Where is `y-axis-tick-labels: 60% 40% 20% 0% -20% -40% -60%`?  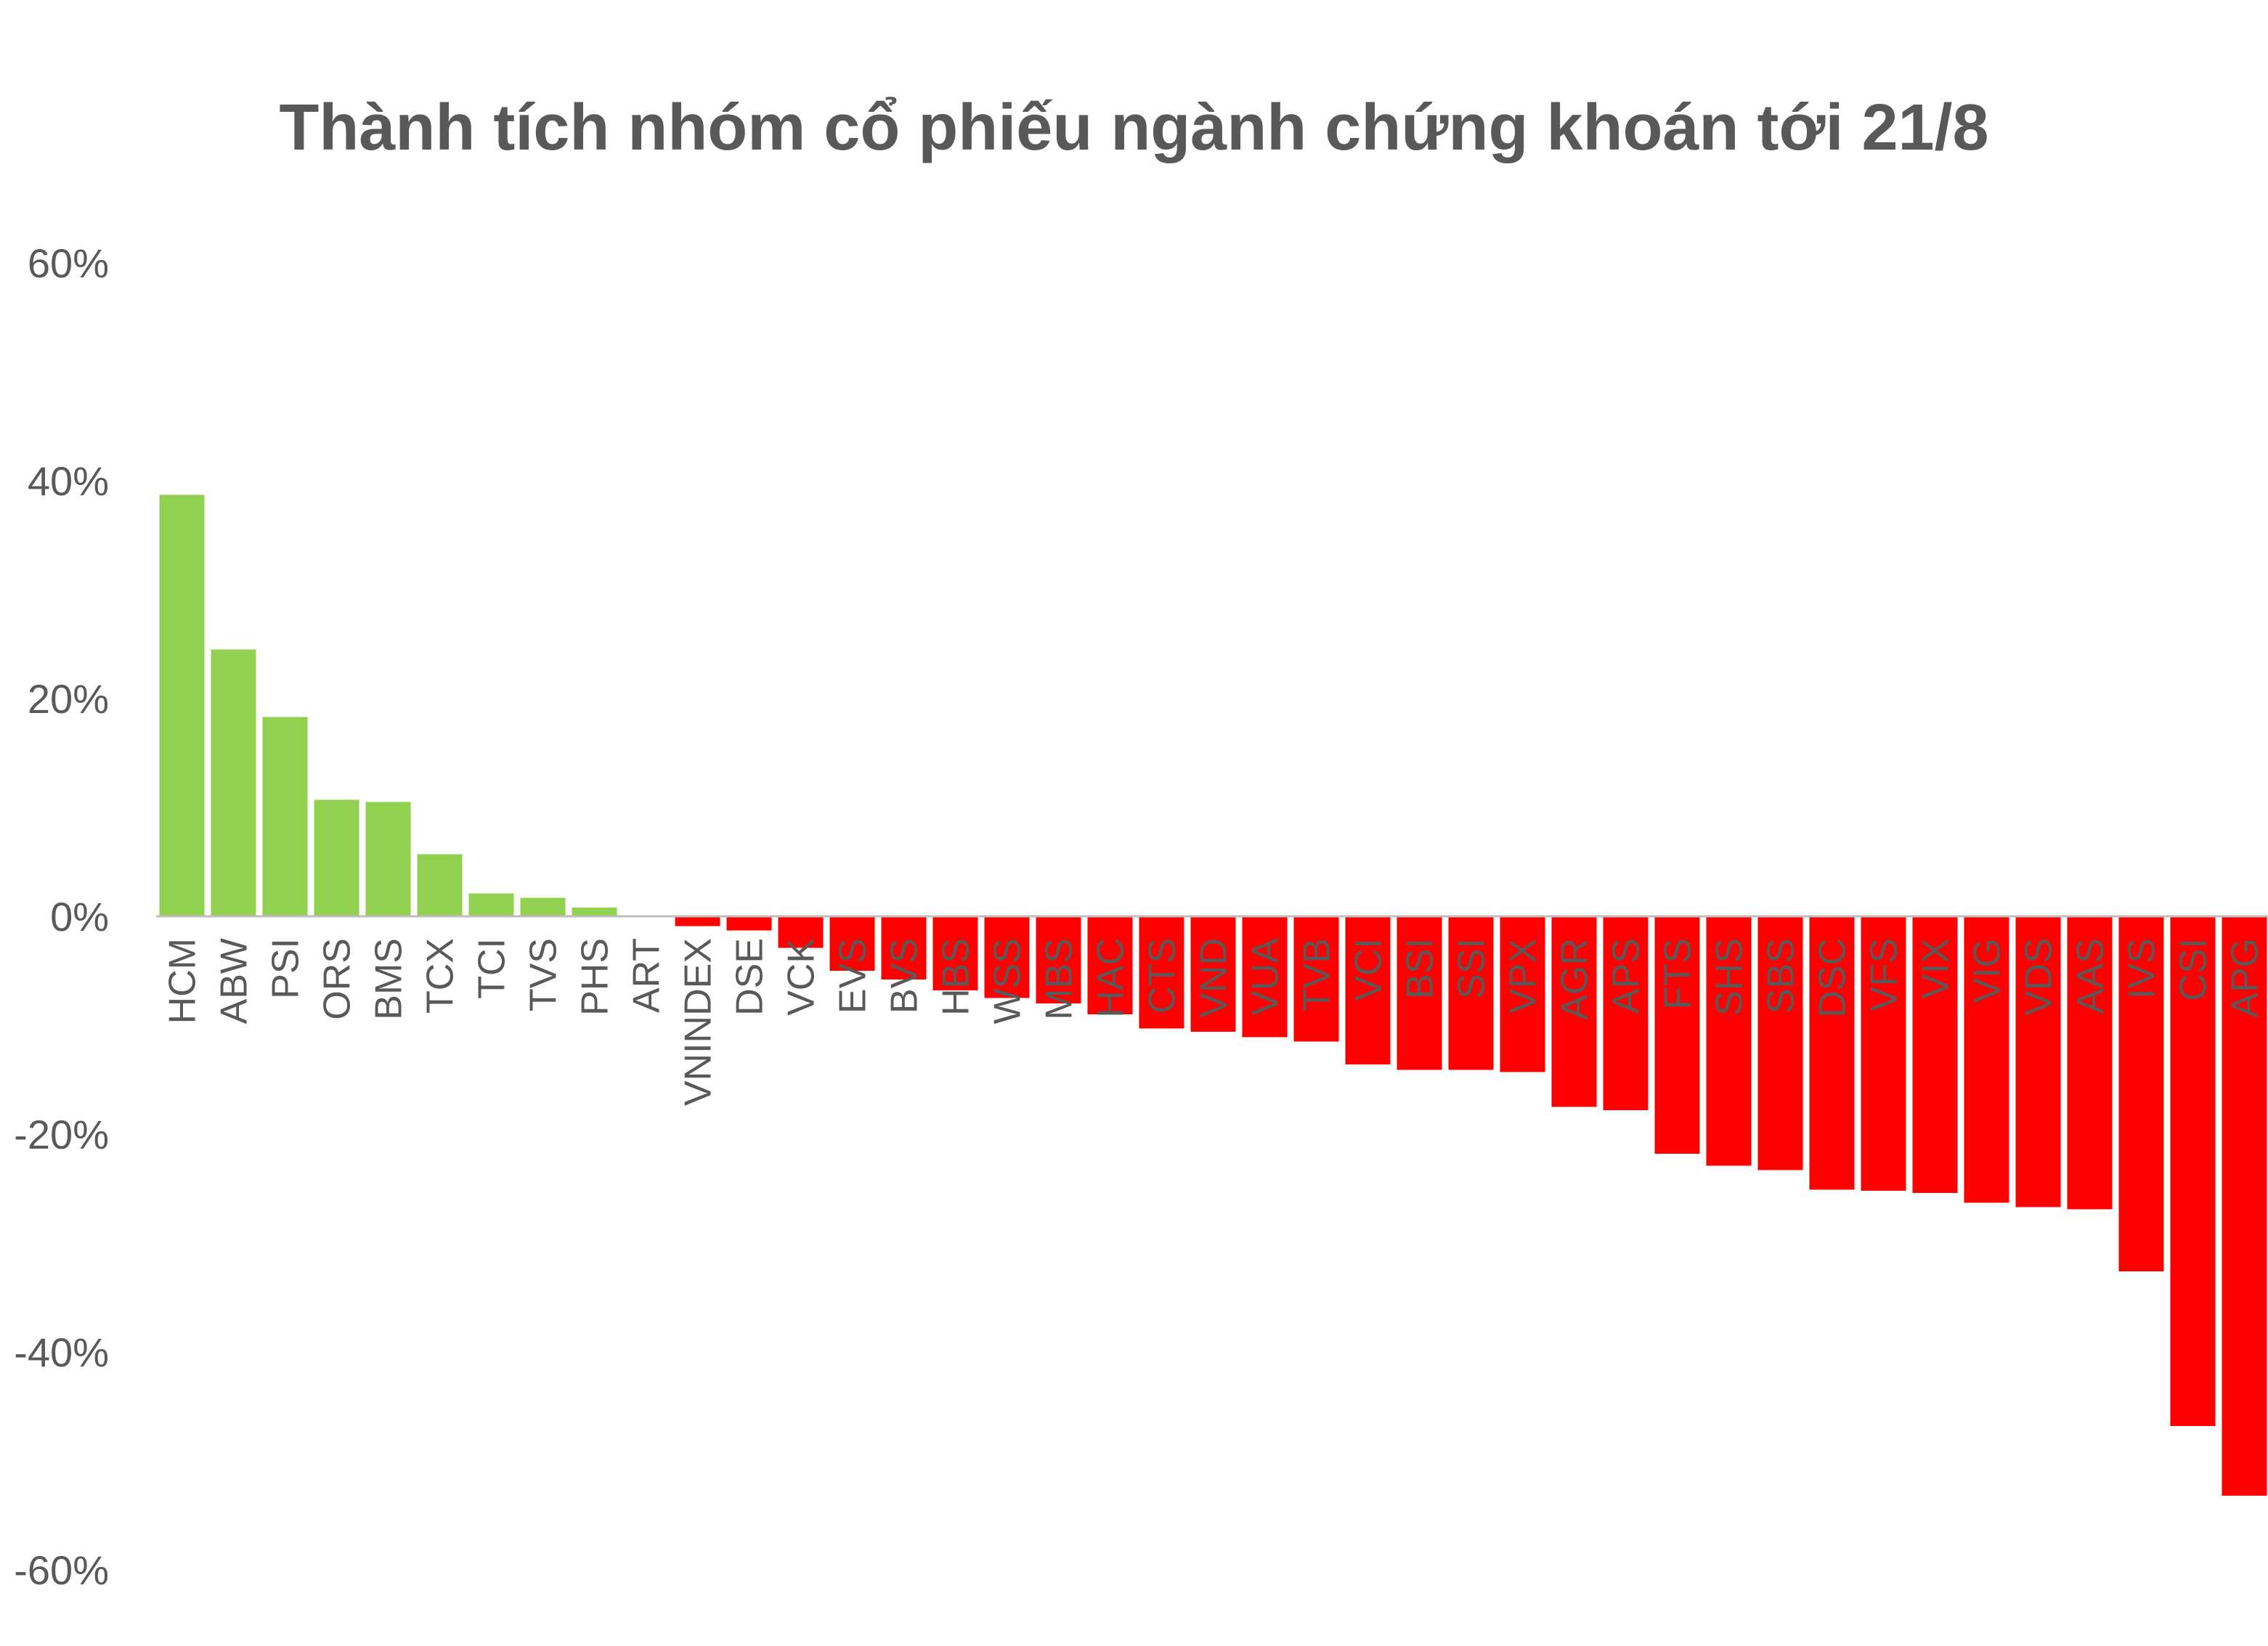
y-axis-tick-labels: 60% 40% 20% 0% -20% -40% -60% is located at coordinates (61, 916).